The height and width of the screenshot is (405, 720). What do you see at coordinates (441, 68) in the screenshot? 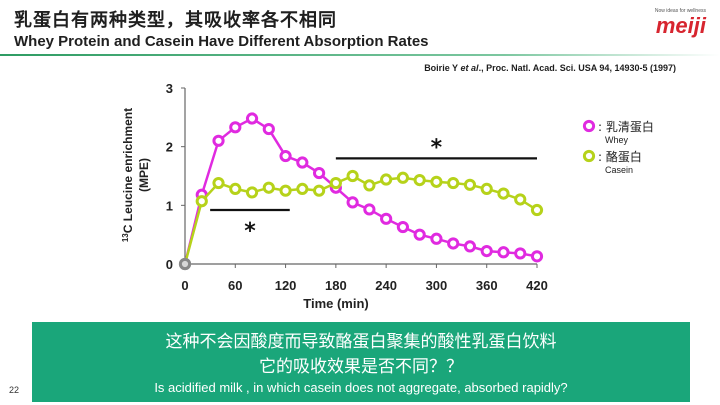
I see `citation-authors: Boirie Y` at bounding box center [441, 68].